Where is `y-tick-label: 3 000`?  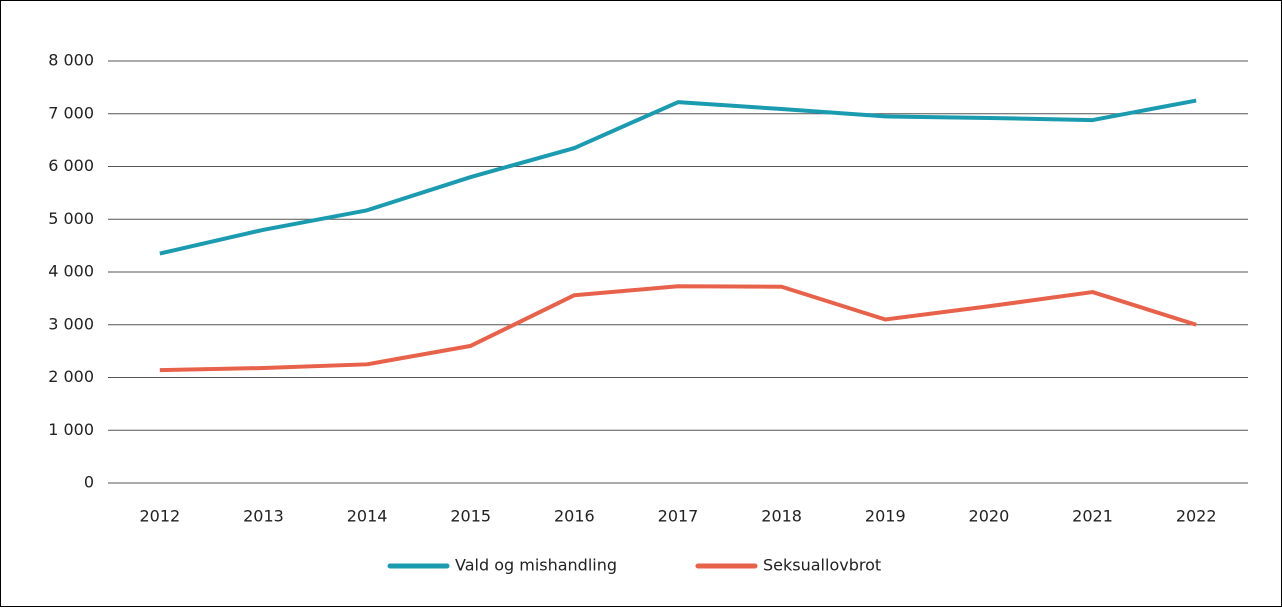
y-tick-label: 3 000 is located at coordinates (71, 323).